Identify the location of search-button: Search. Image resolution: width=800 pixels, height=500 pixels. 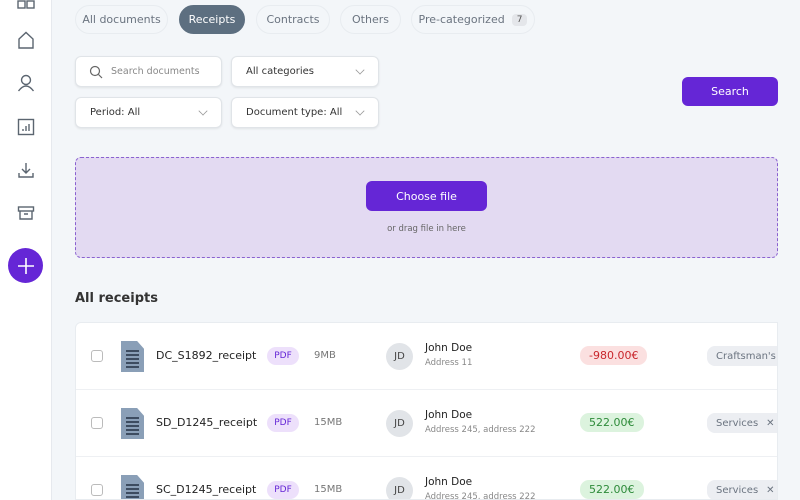
(730, 91).